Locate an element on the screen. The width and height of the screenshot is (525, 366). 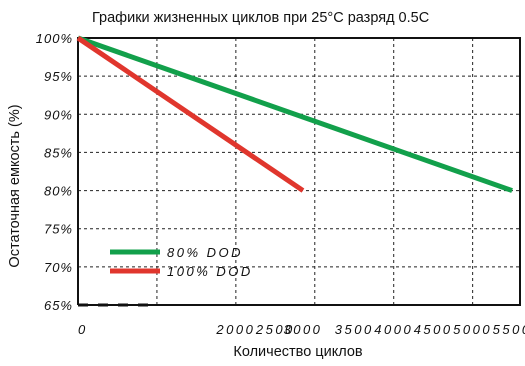
x-tick-label: 2000 is located at coordinates (235, 329).